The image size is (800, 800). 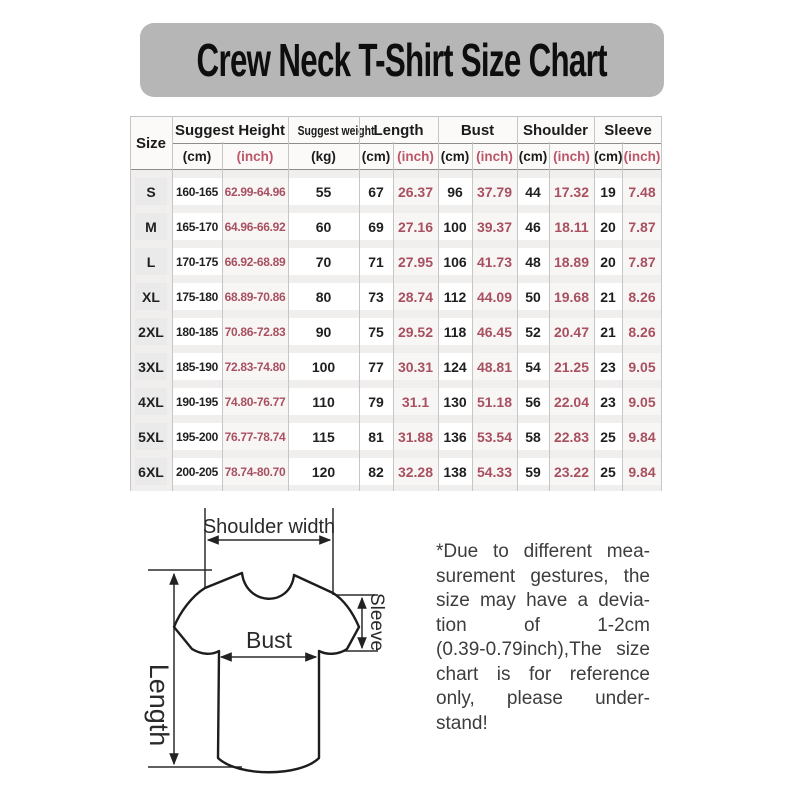 I want to click on cell-height-in: 64.96-66.92, so click(x=255, y=226).